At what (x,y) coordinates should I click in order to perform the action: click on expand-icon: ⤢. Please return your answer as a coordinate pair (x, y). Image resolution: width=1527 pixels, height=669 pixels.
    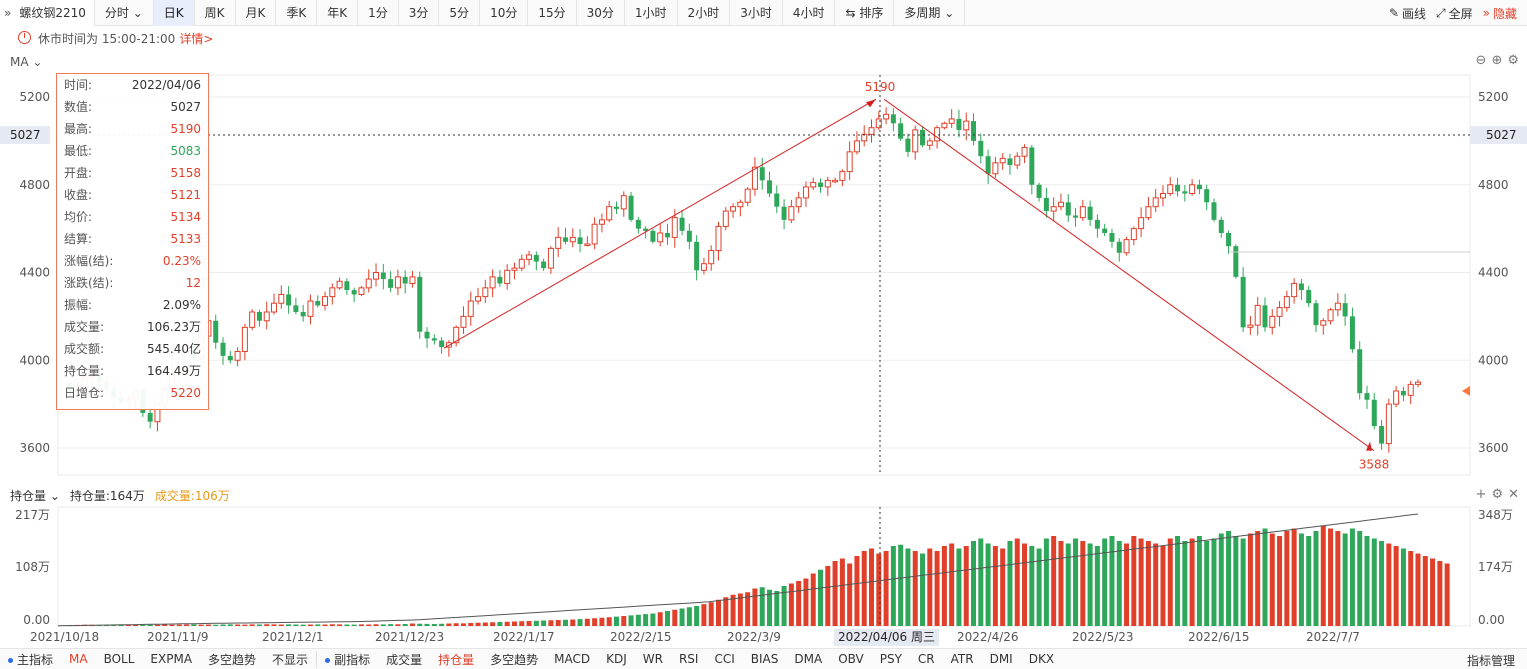
    Looking at the image, I should click on (1441, 12).